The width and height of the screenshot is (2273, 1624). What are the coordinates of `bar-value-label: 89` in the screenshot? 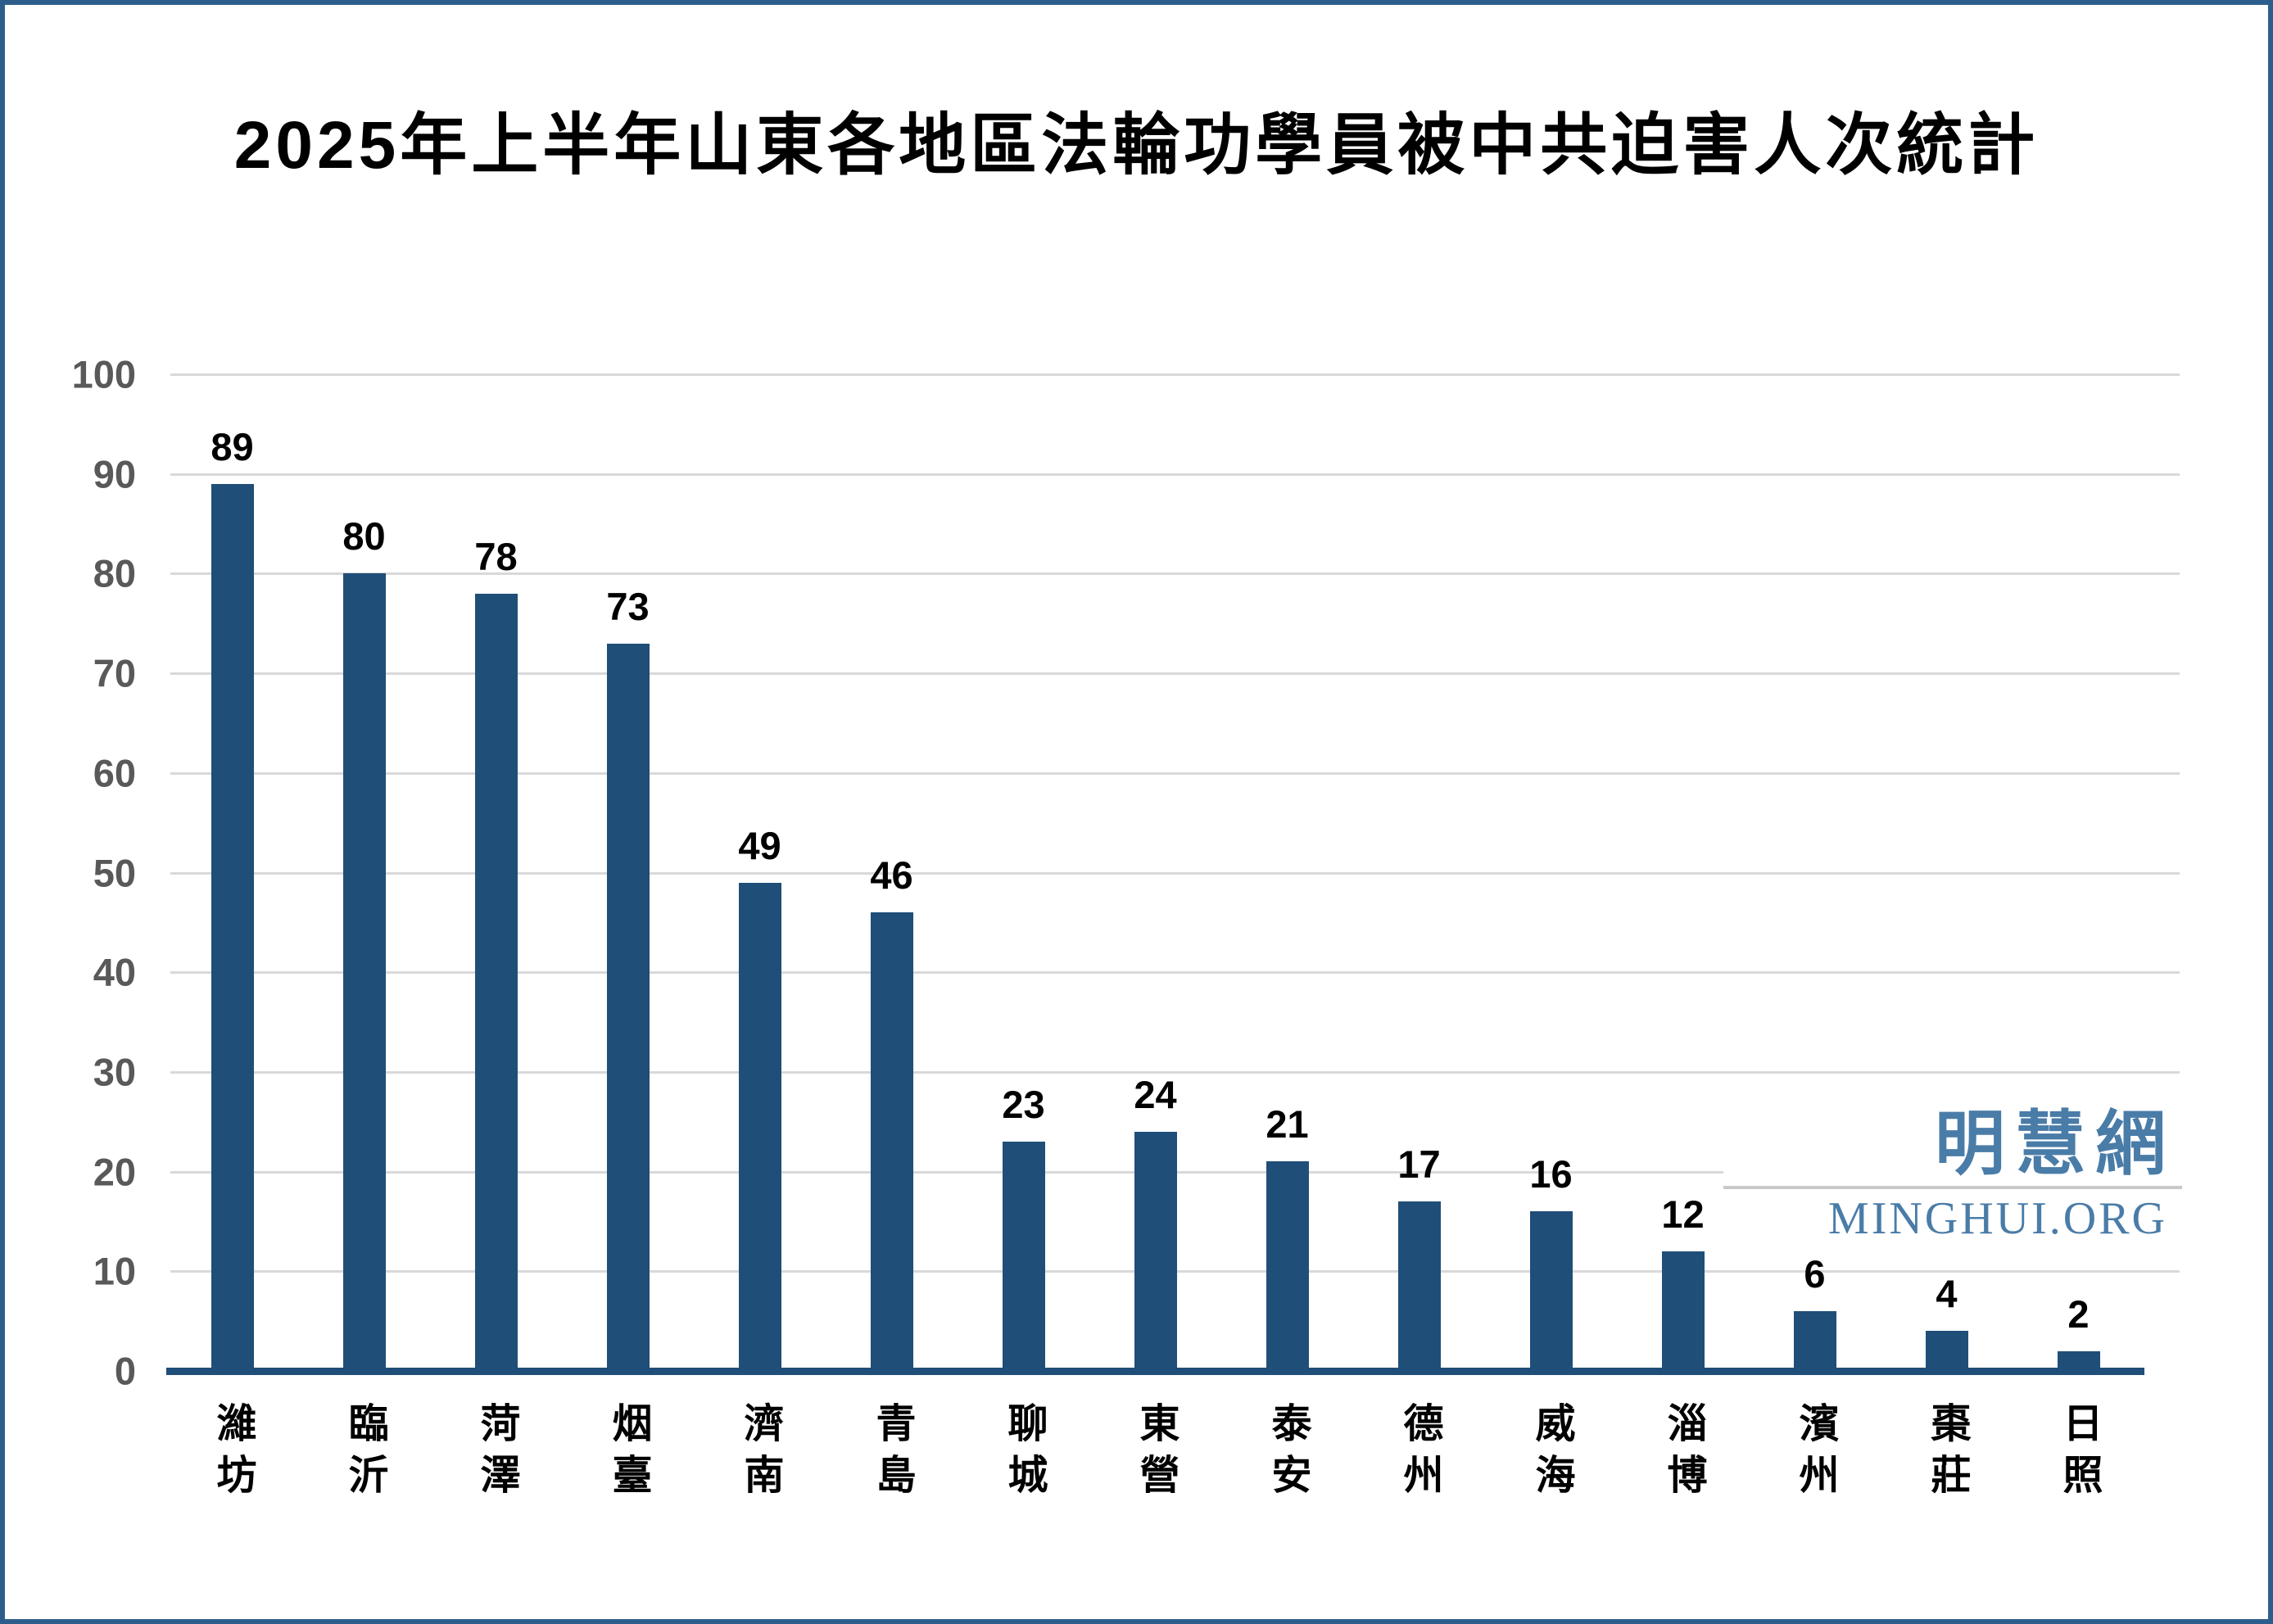 It's located at (232, 446).